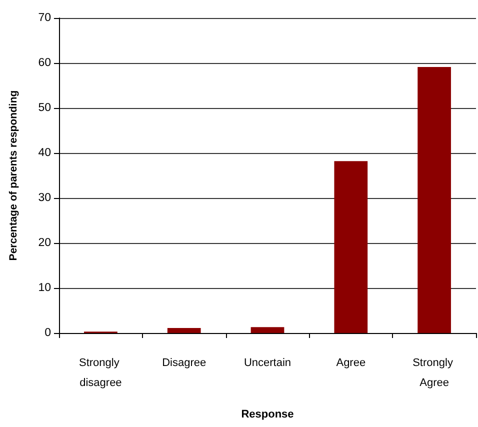  I want to click on y-tick-label: 30, so click(44, 198).